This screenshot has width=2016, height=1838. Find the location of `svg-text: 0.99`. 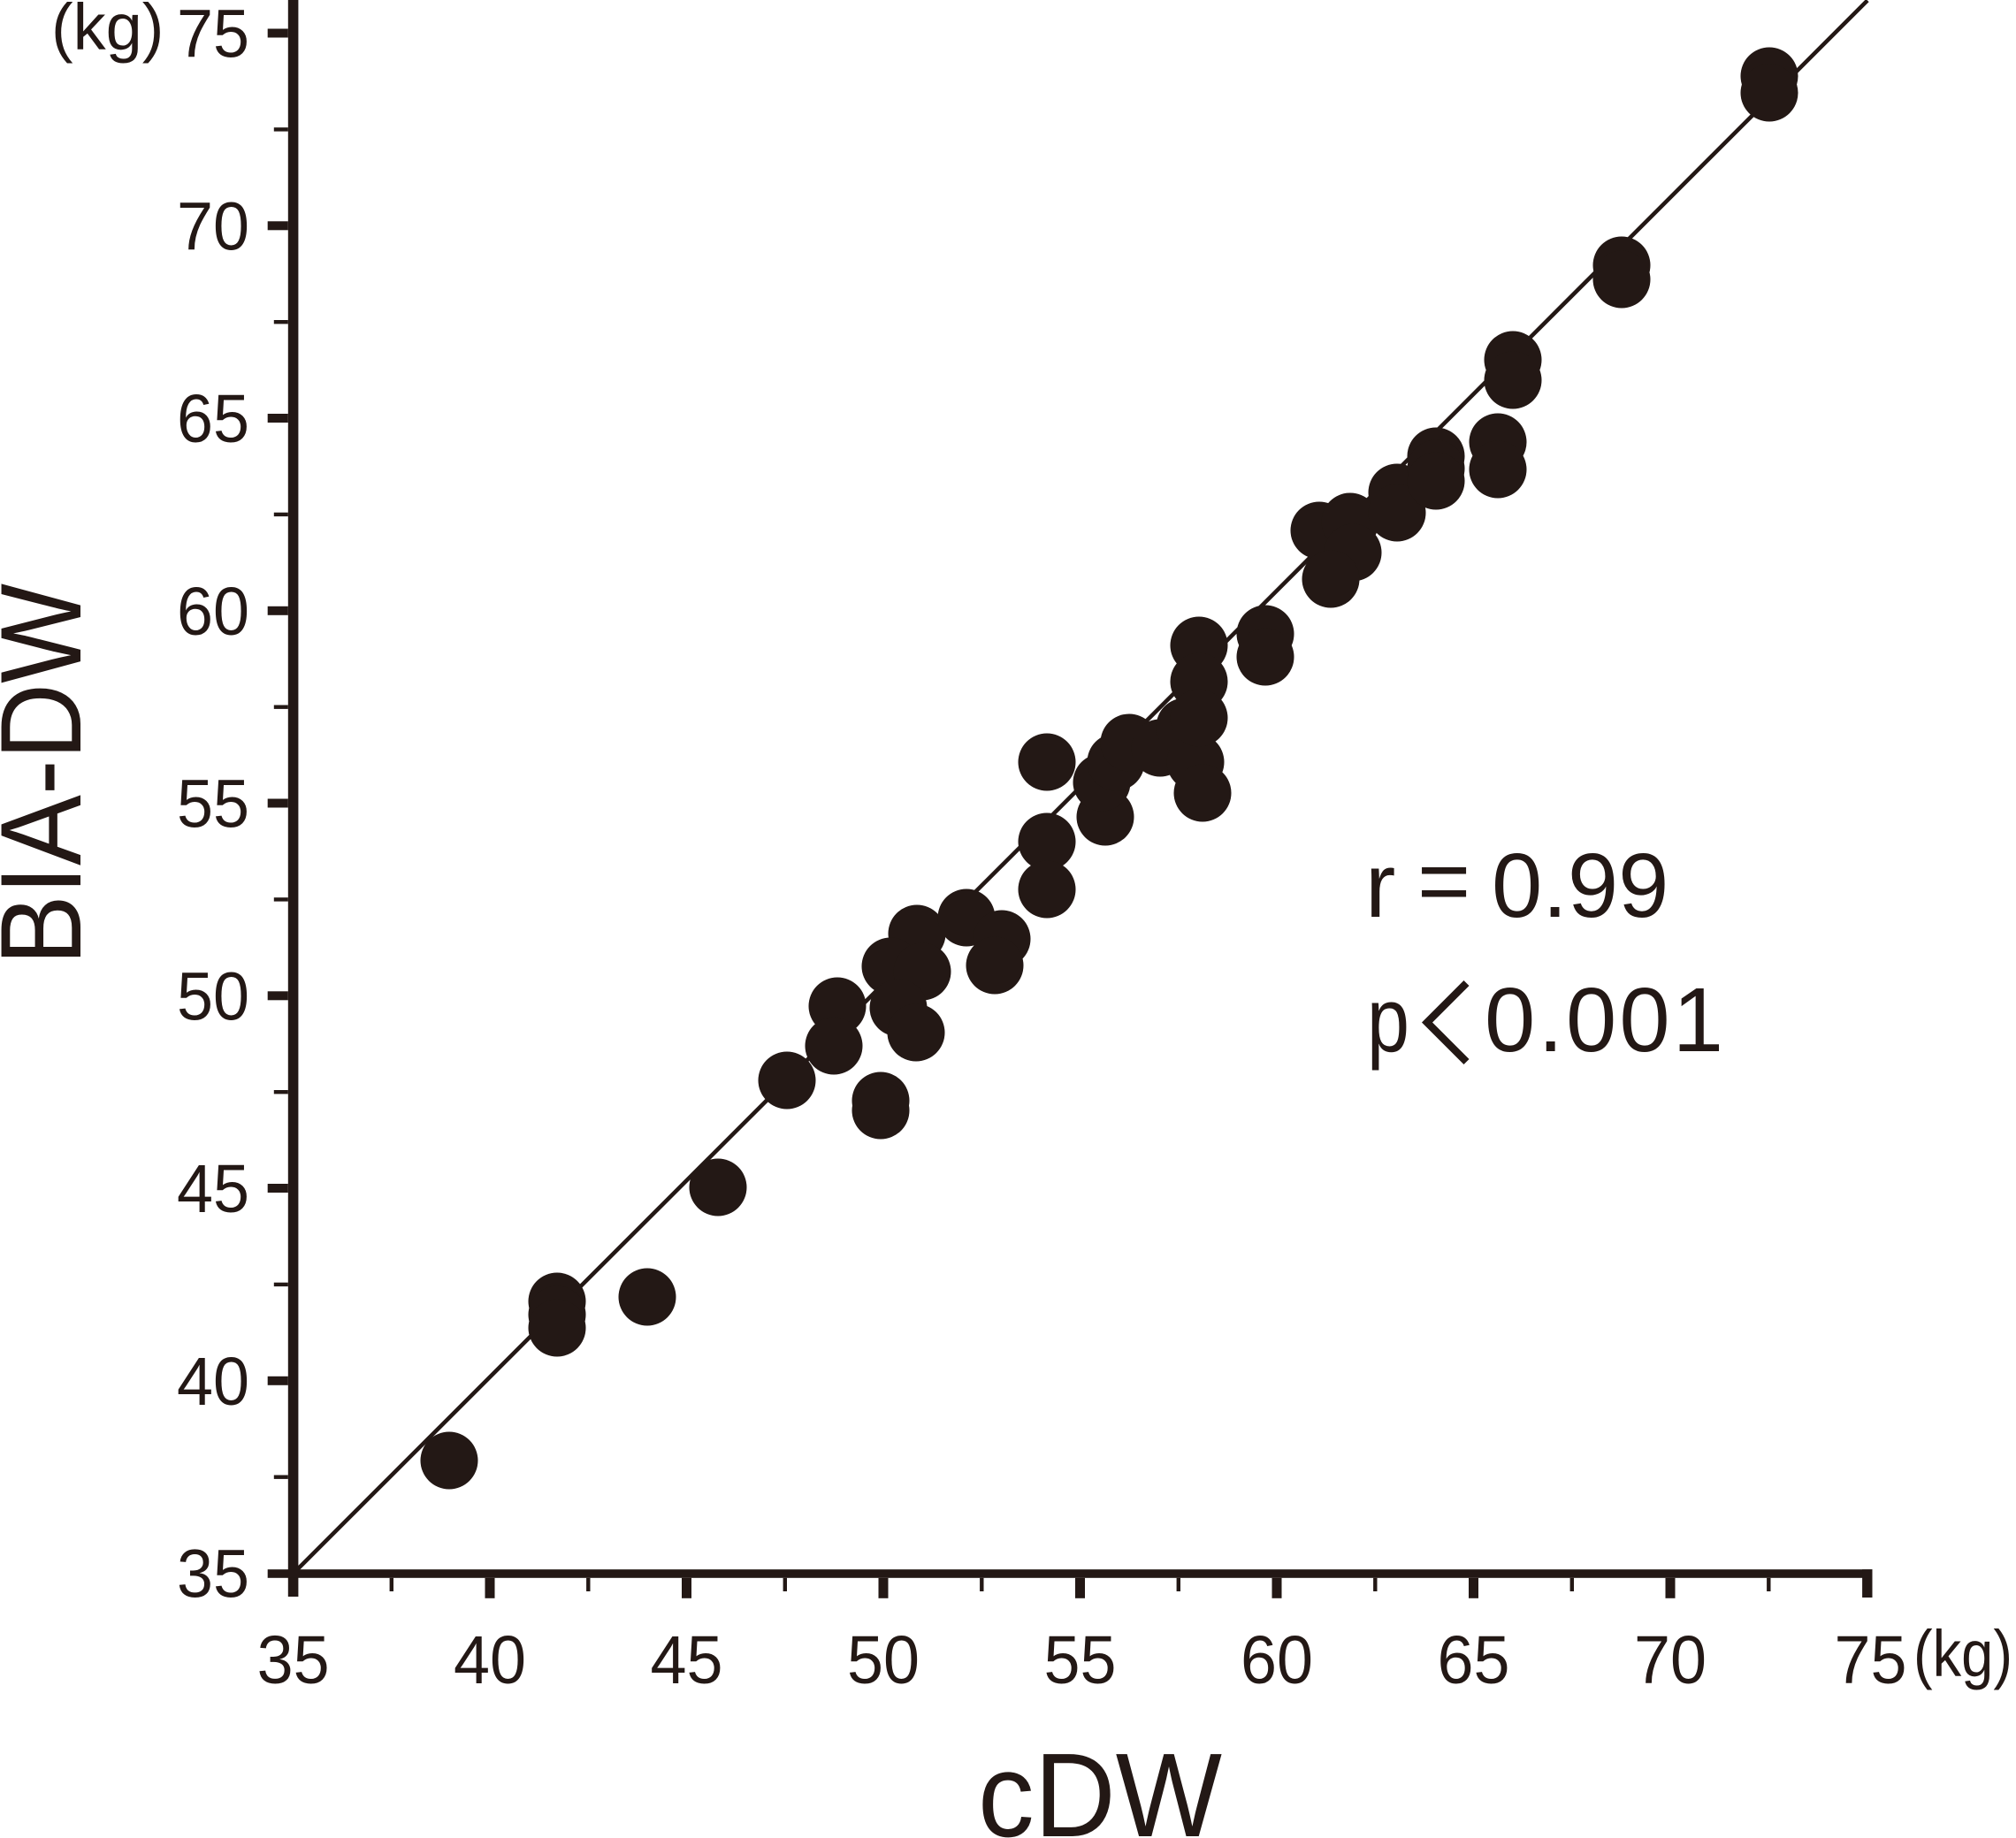

svg-text: 0.99 is located at coordinates (1580, 886).